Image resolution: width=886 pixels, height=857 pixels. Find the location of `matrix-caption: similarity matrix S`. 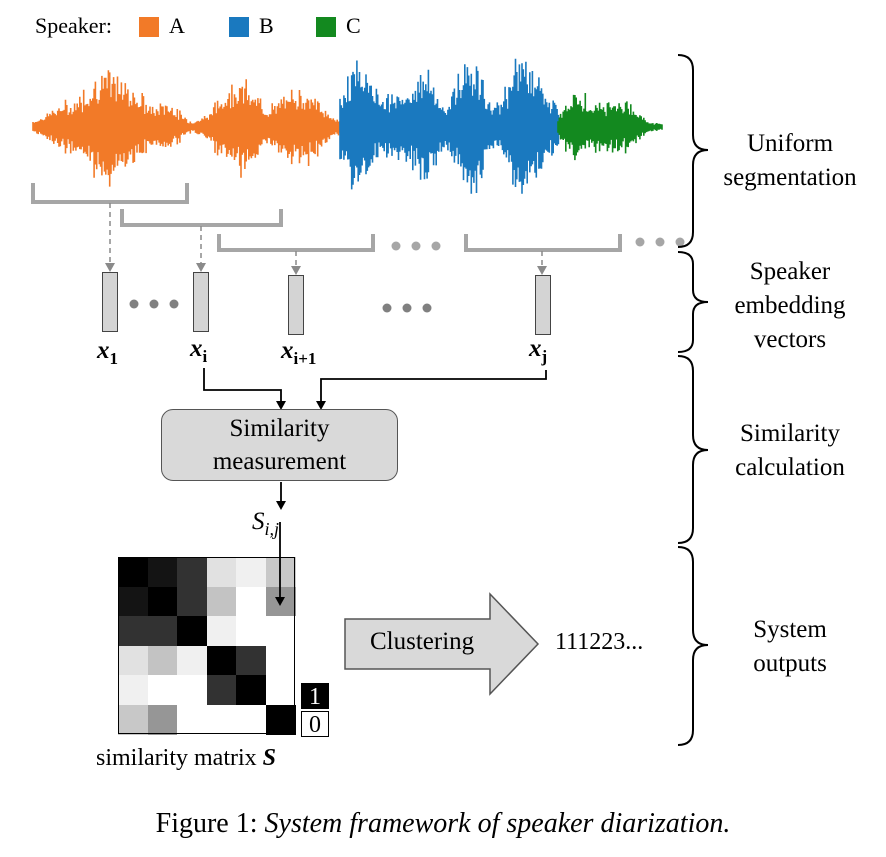

matrix-caption: similarity matrix S is located at coordinates (186, 758).